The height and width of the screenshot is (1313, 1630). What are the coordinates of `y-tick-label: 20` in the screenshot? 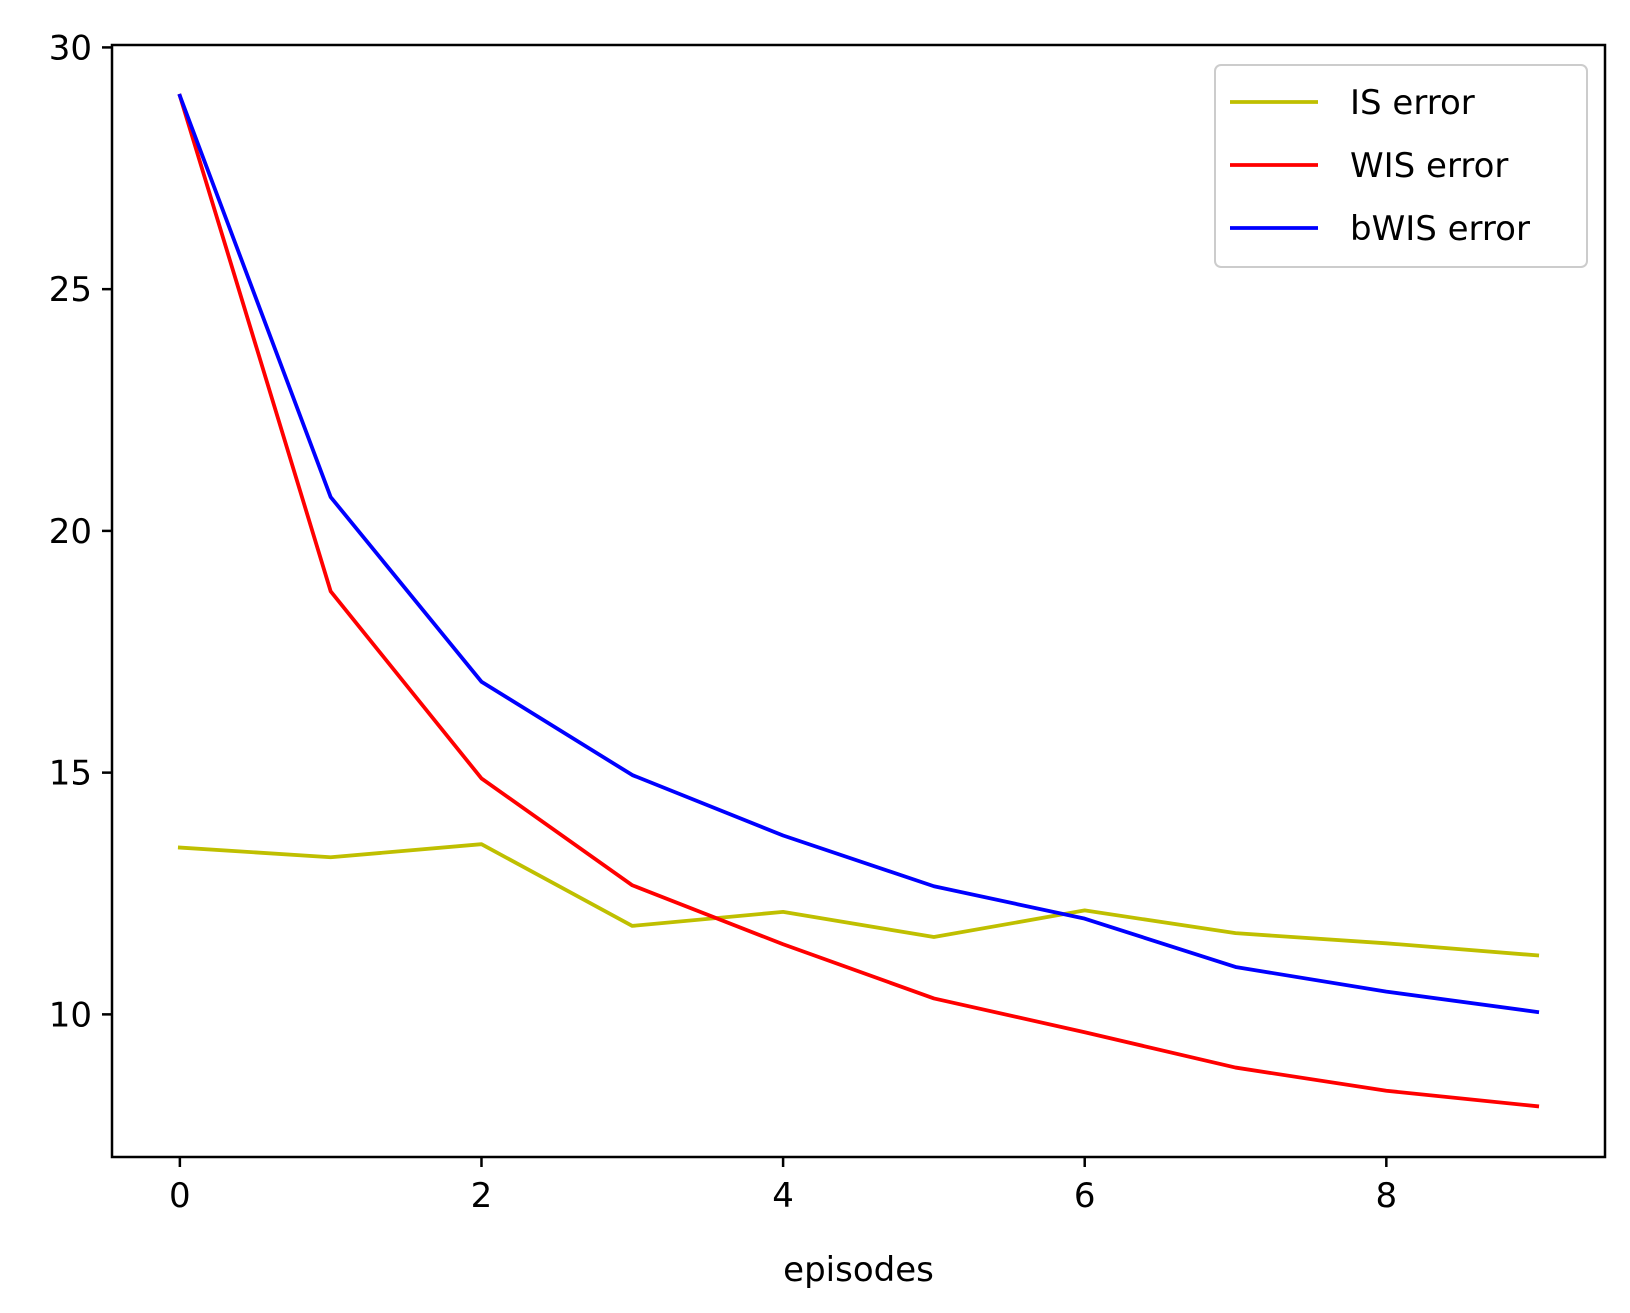 It's located at (70, 532).